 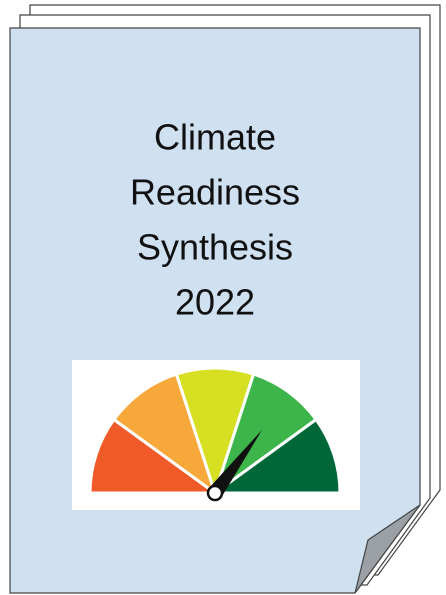 What do you see at coordinates (215, 302) in the screenshot?
I see `title-line: 2022` at bounding box center [215, 302].